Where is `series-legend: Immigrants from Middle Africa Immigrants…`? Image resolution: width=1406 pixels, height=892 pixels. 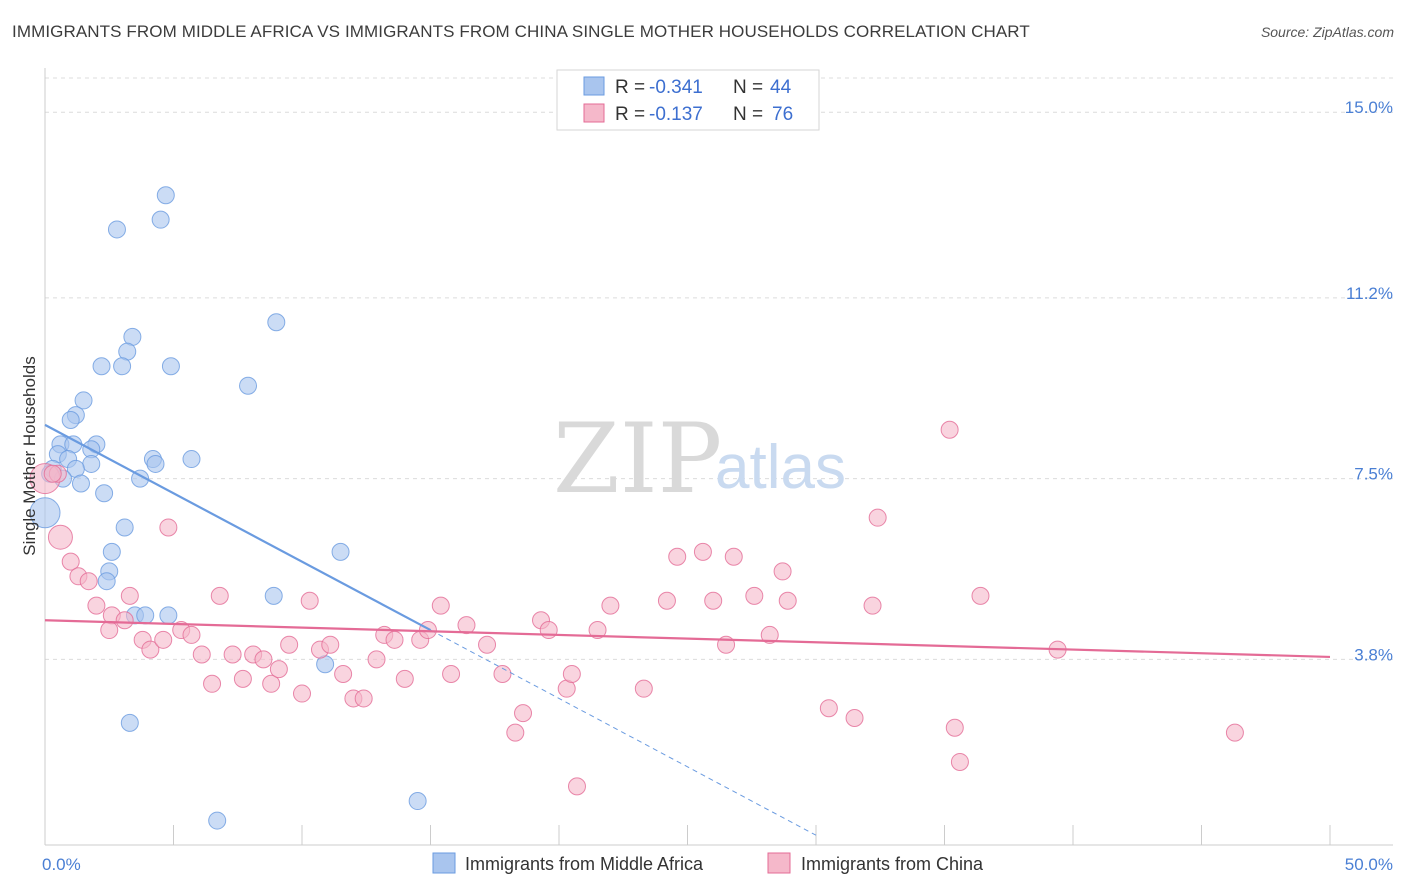
series-legend: Immigrants from Middle Africa Immigrants… is located at coordinates (708, 863).